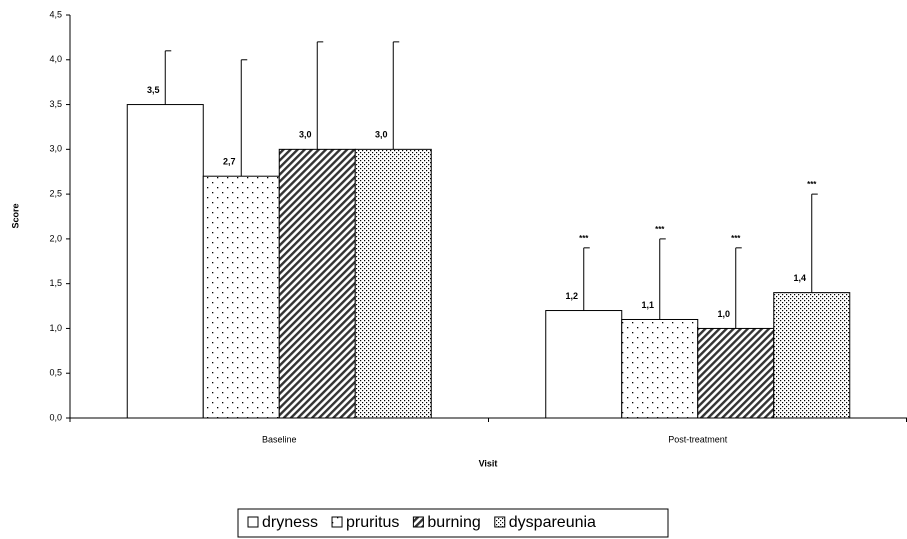 This screenshot has width=907, height=539. I want to click on y-tick-label: 2,5, so click(55, 193).